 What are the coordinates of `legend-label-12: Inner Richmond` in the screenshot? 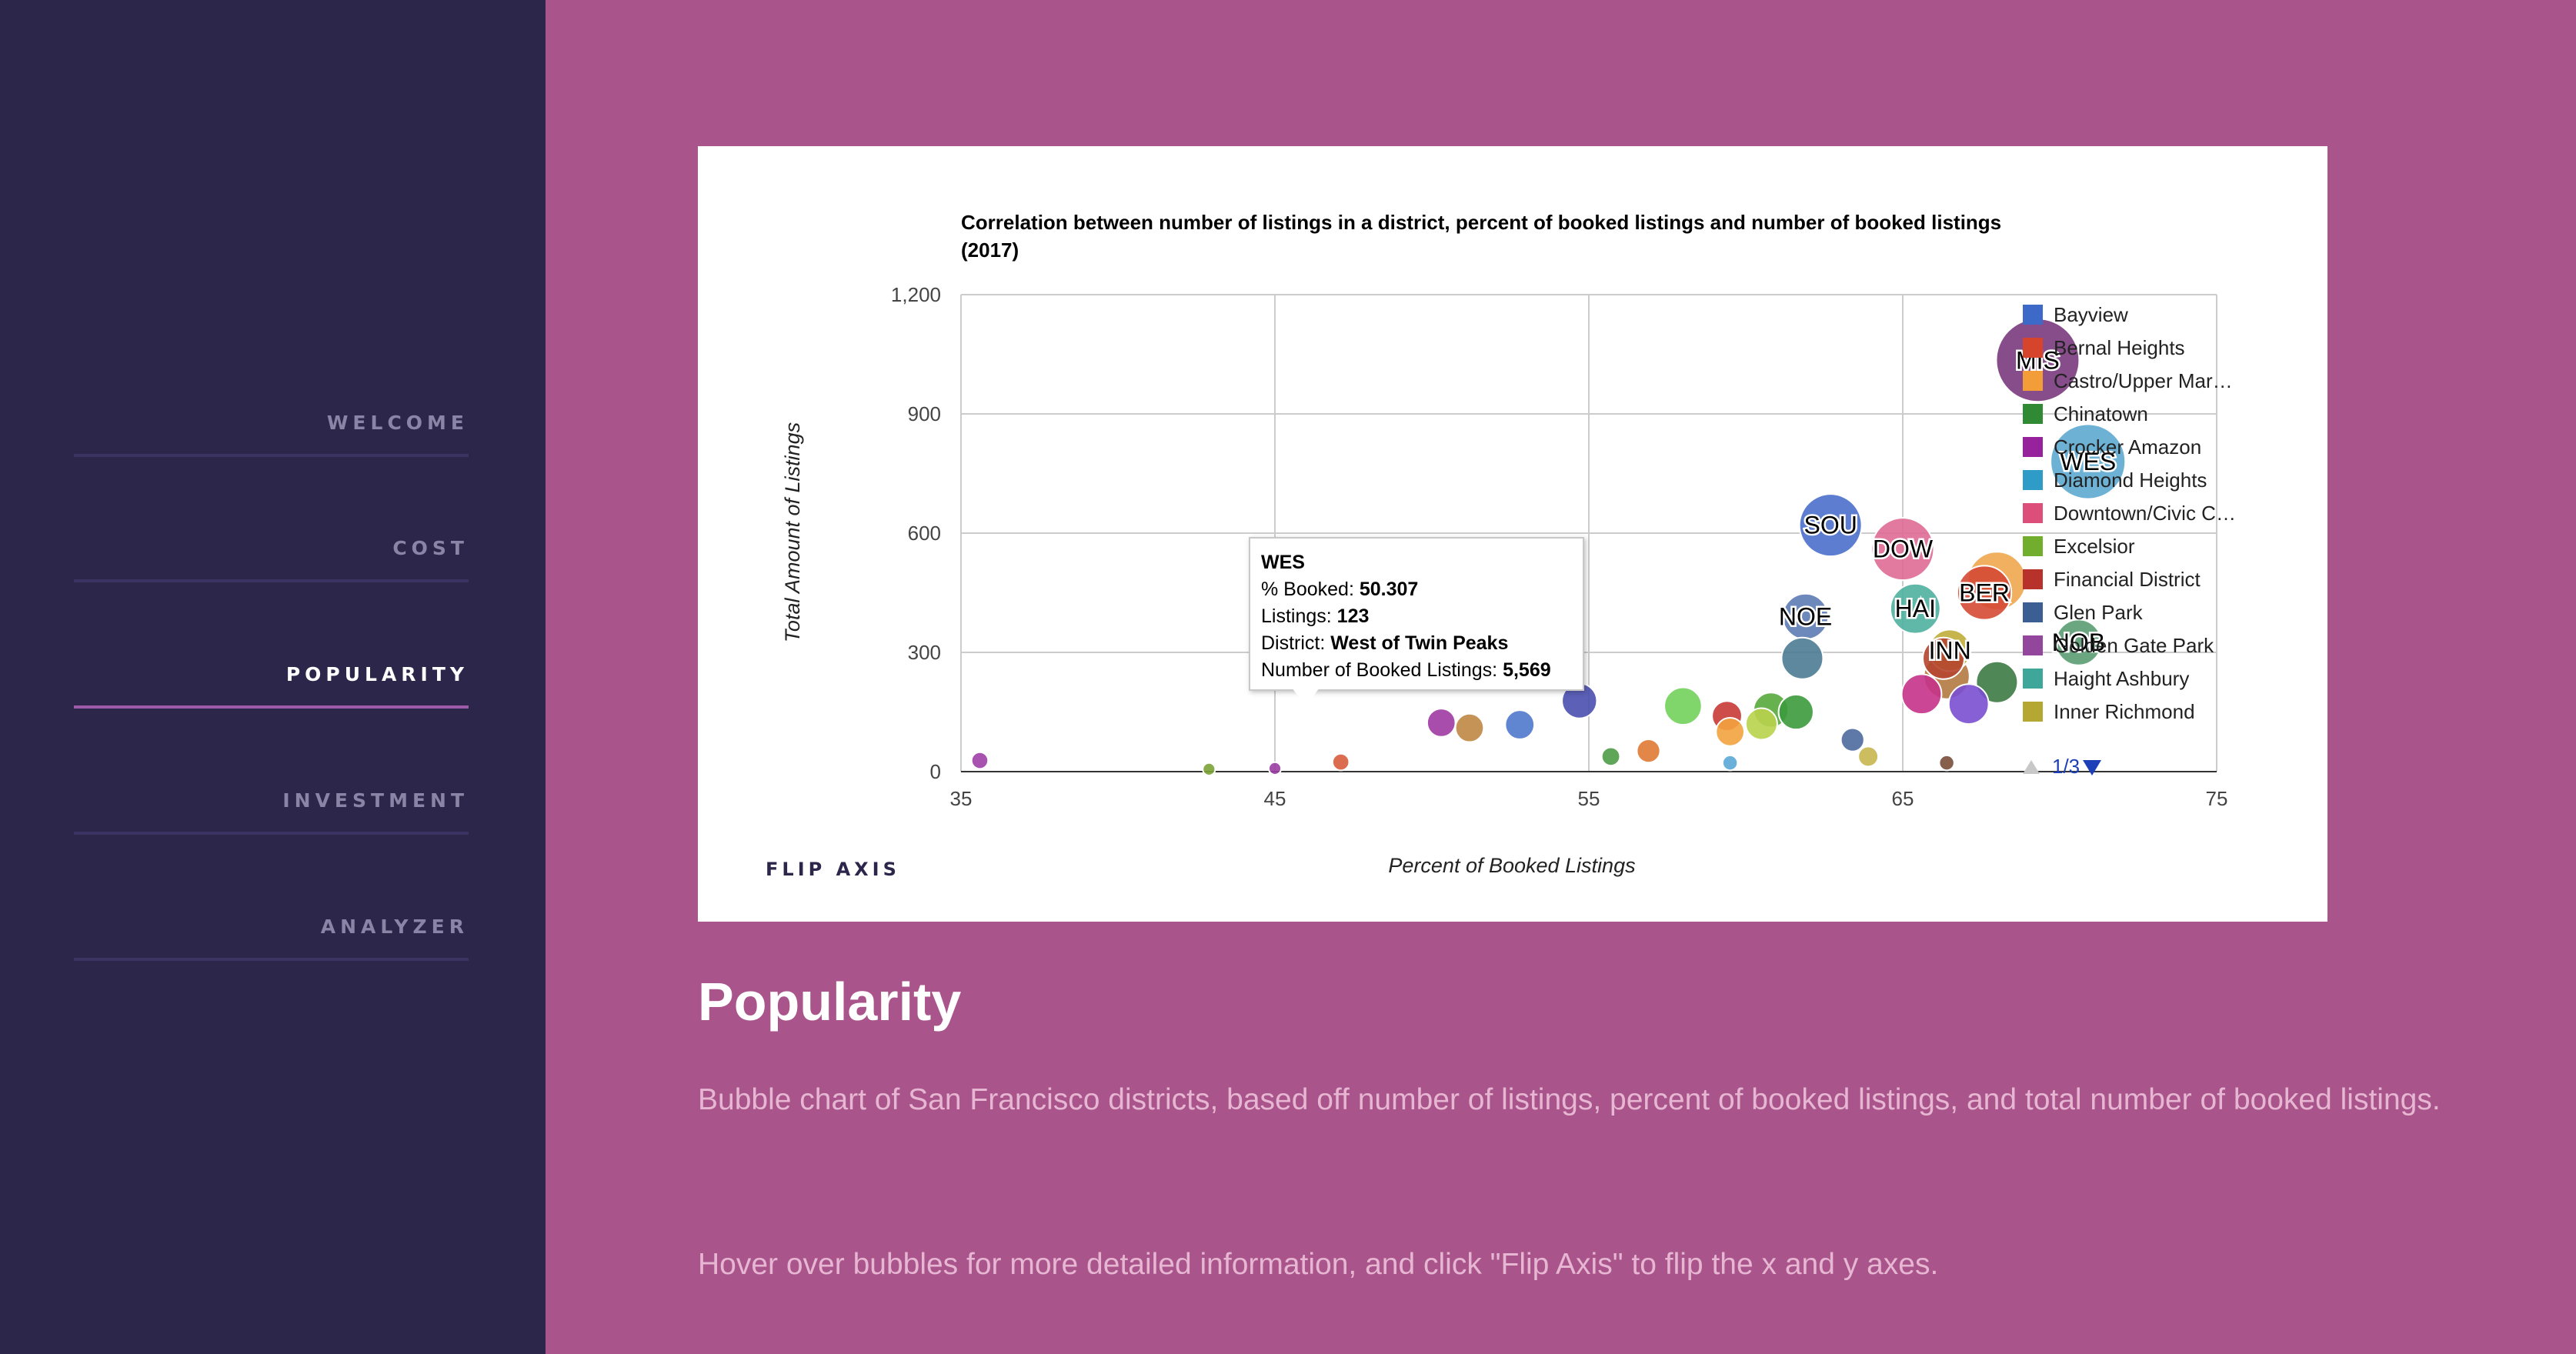 It's located at (2124, 711).